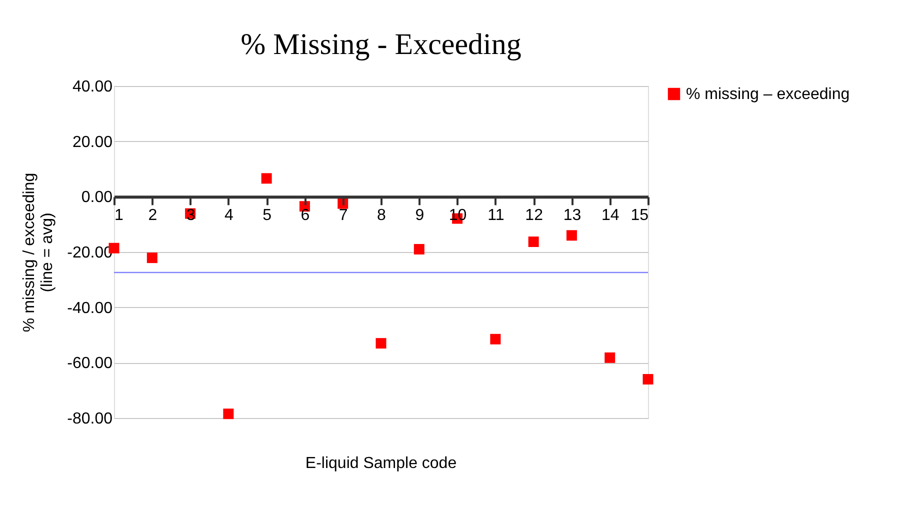  I want to click on x-tick-label: 15, so click(639, 215).